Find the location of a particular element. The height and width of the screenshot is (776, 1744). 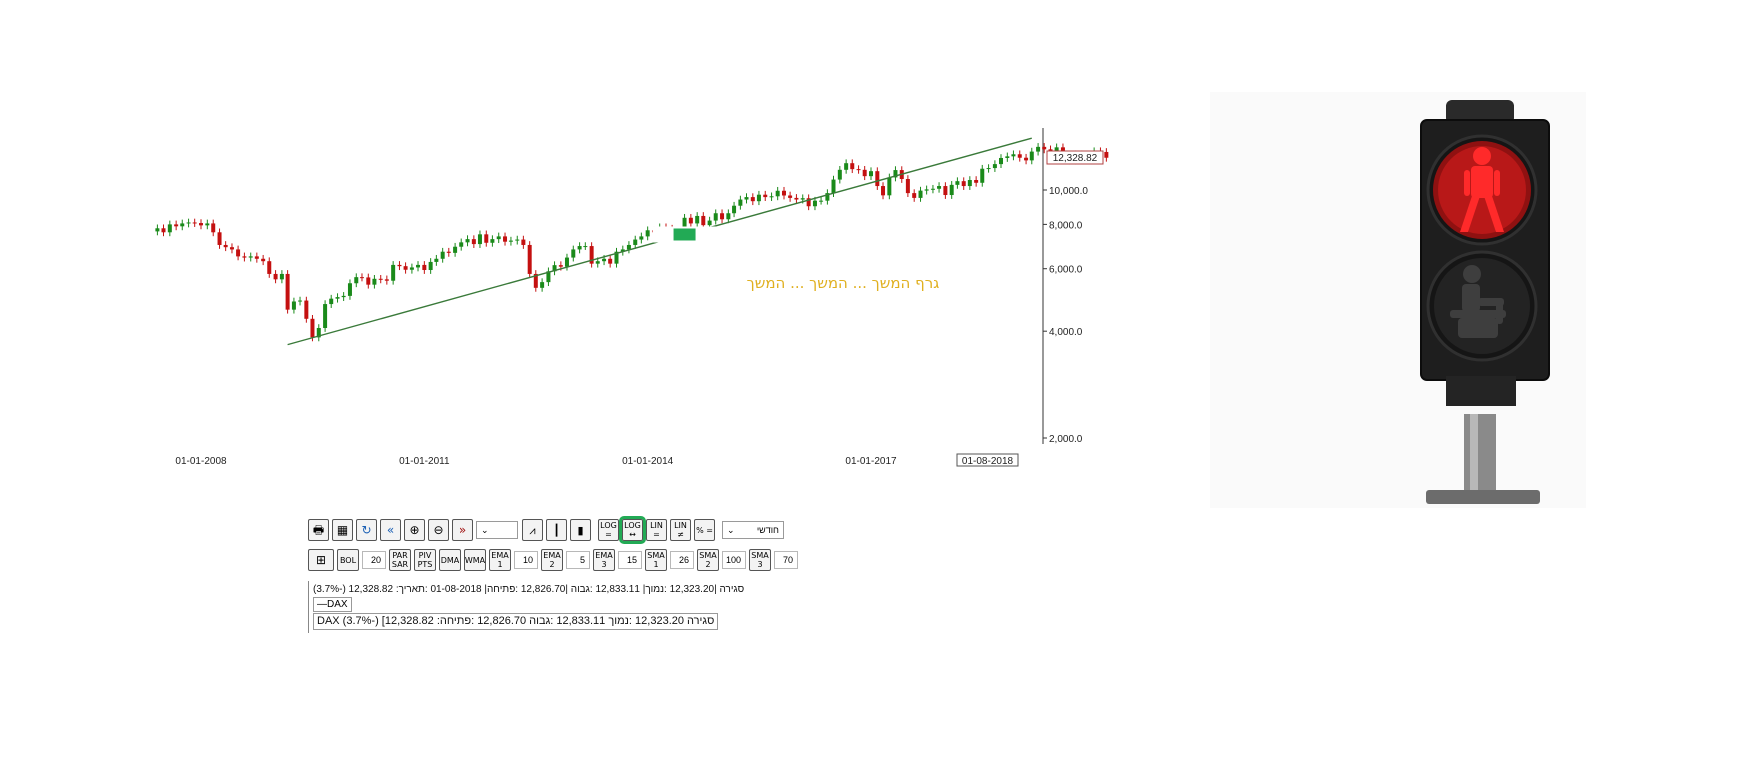

traffic-light-illustration is located at coordinates (1398, 300).